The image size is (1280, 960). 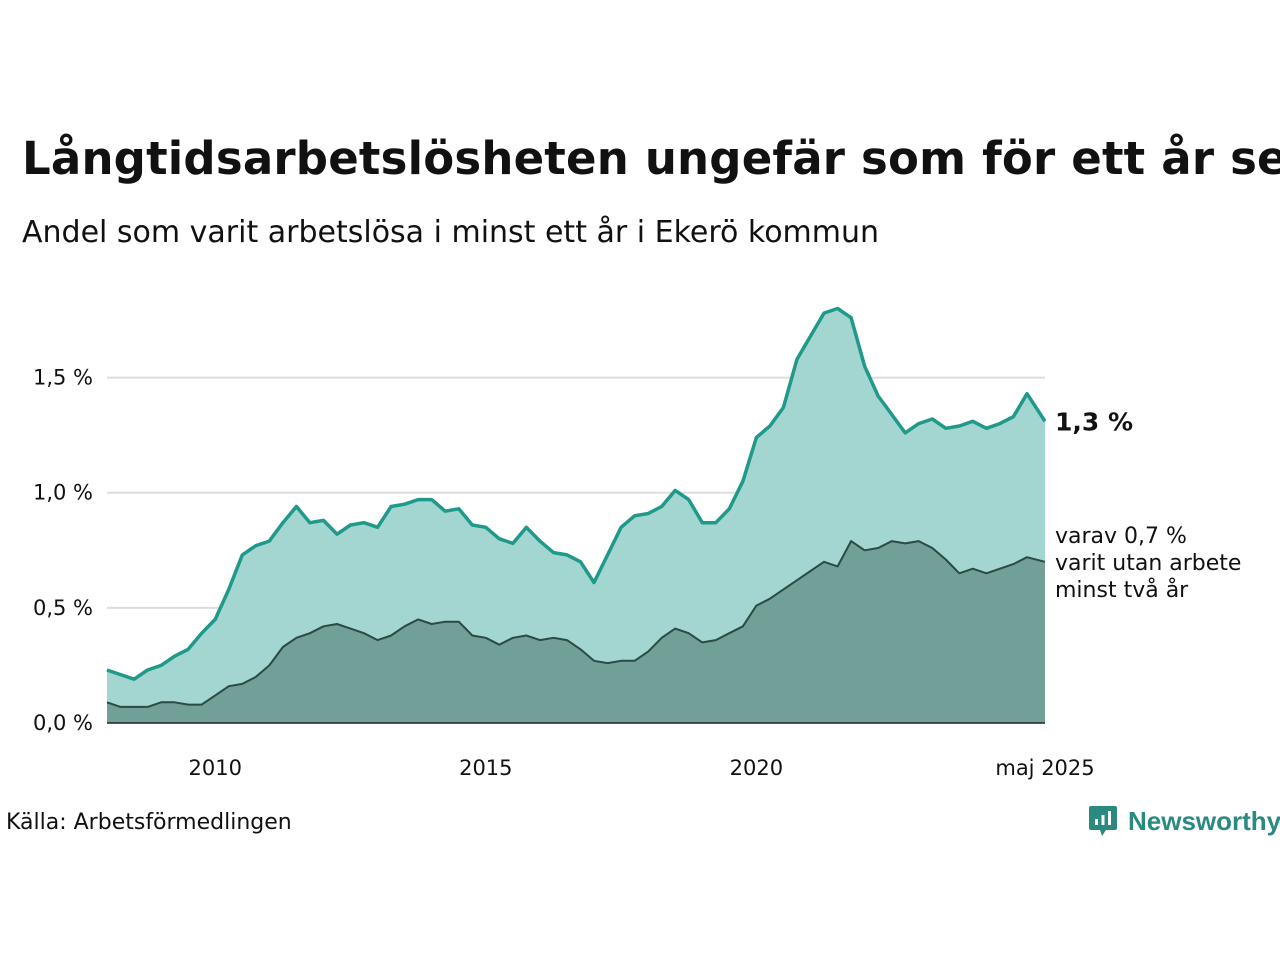 I want to click on y-tick-label: 1,0 %, so click(x=63, y=493).